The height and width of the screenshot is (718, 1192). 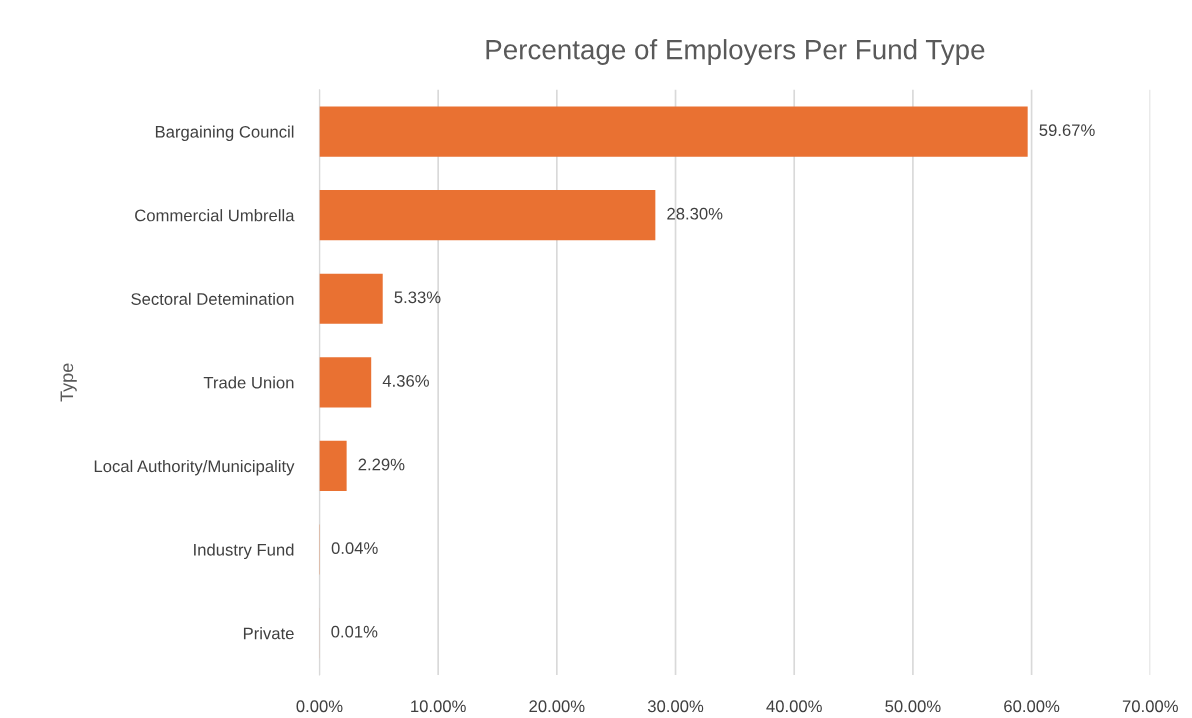 What do you see at coordinates (224, 133) in the screenshot?
I see `y-tick-label: Bargaining Council` at bounding box center [224, 133].